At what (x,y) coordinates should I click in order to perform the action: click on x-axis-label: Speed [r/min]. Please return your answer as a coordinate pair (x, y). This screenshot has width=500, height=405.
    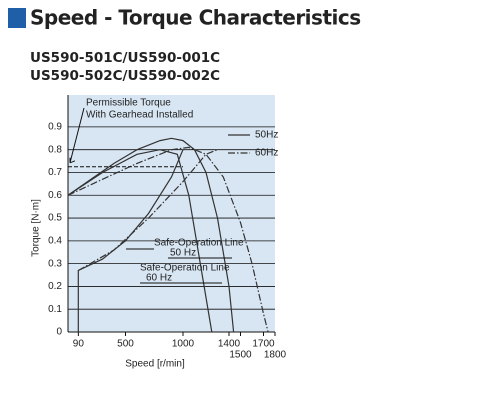
    Looking at the image, I should click on (155, 364).